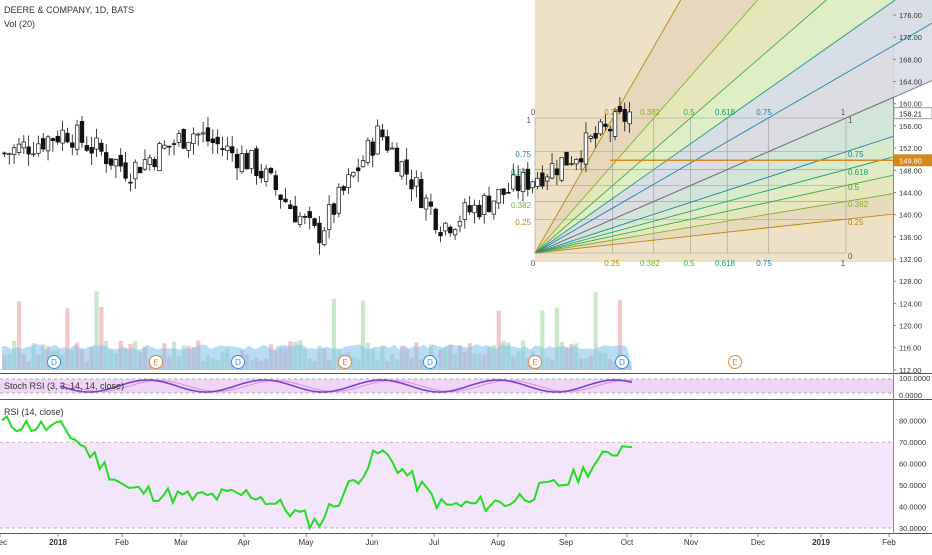 Image resolution: width=932 pixels, height=555 pixels. Describe the element at coordinates (856, 222) in the screenshot. I see `gann-level-label-right: 0.25` at that location.